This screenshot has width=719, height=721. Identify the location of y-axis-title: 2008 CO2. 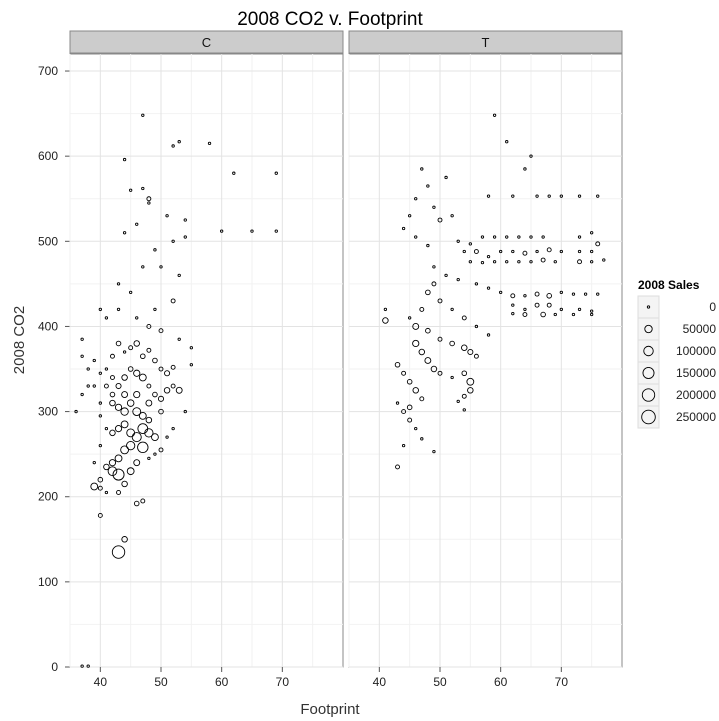
(19, 340).